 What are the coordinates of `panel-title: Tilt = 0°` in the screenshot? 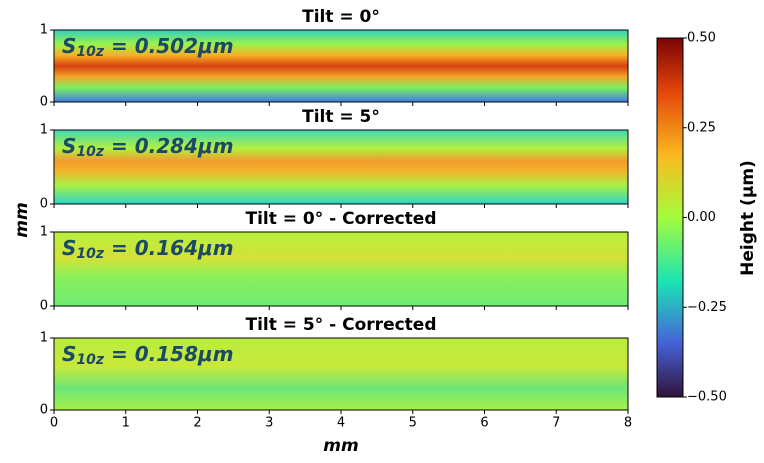 It's located at (341, 17).